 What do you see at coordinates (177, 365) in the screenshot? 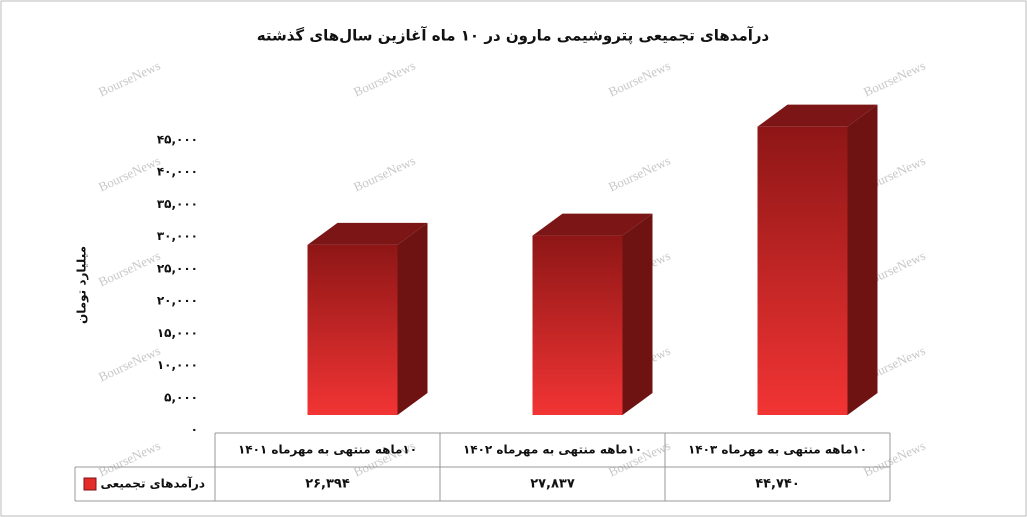
I see `y-tick-label: ۱۰,۰۰۰` at bounding box center [177, 365].